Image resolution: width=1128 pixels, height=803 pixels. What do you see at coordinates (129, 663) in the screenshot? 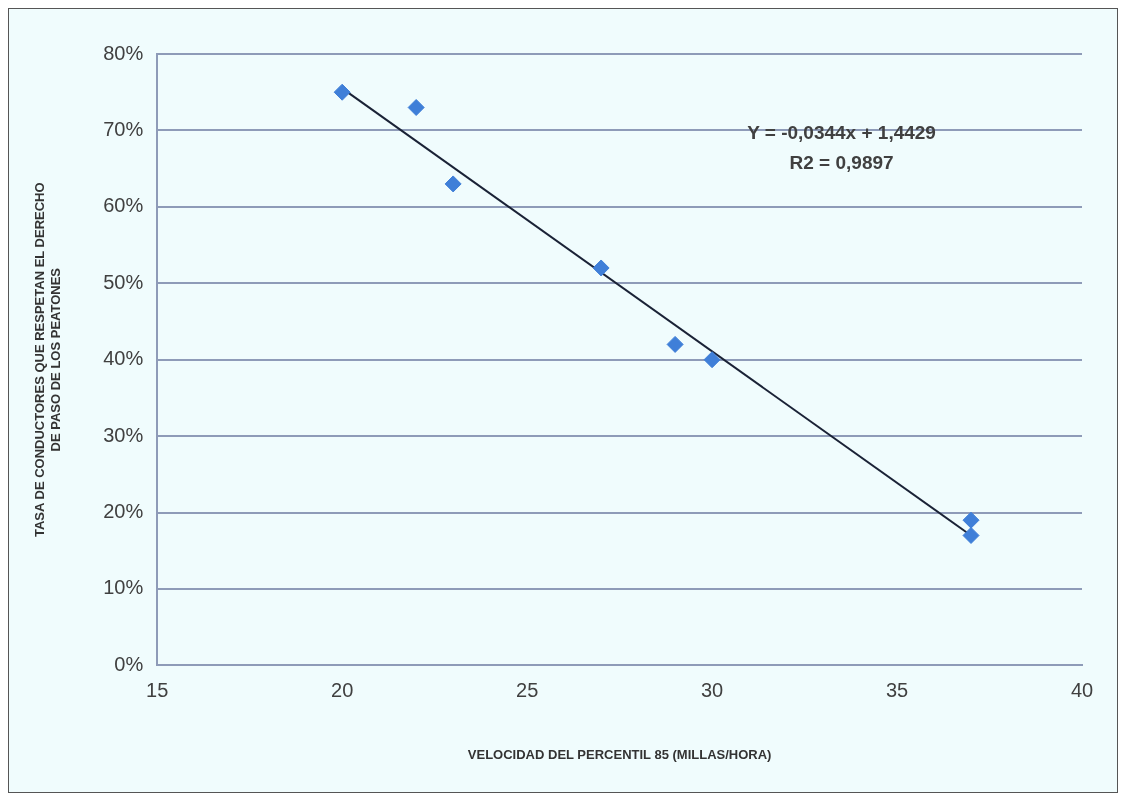
I see `y-tick-label: 0%` at bounding box center [129, 663].